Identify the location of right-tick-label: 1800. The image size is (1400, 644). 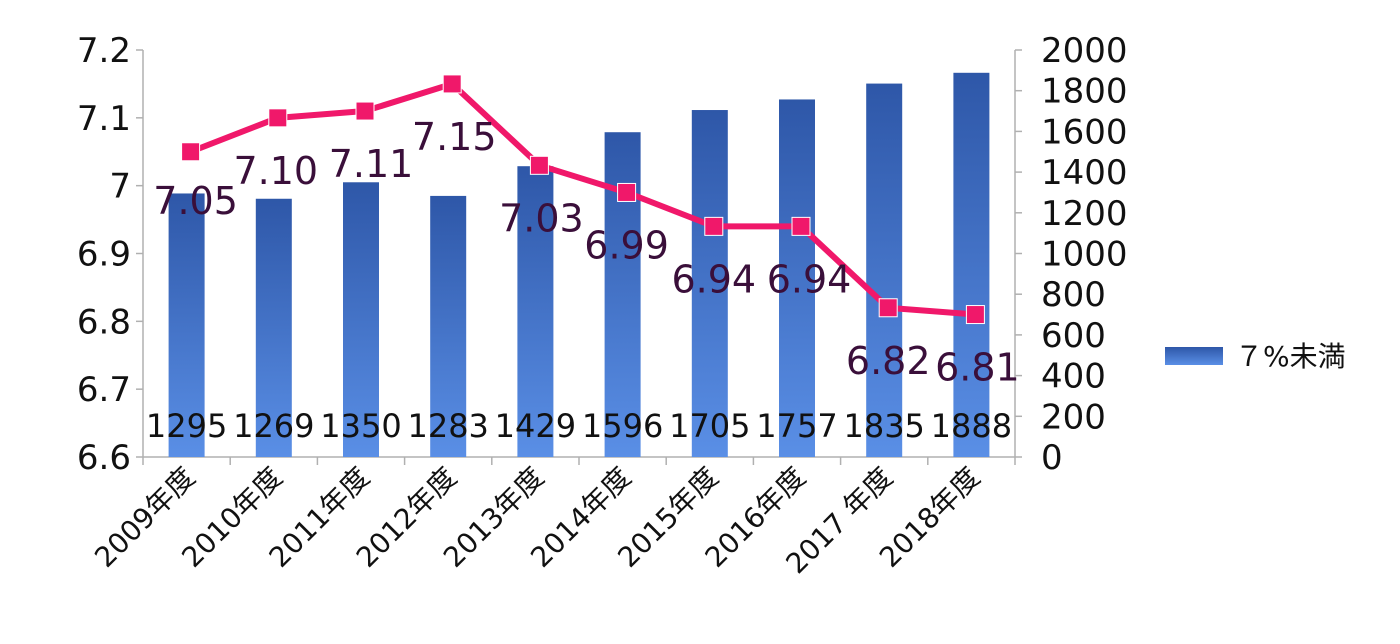
(1084, 92).